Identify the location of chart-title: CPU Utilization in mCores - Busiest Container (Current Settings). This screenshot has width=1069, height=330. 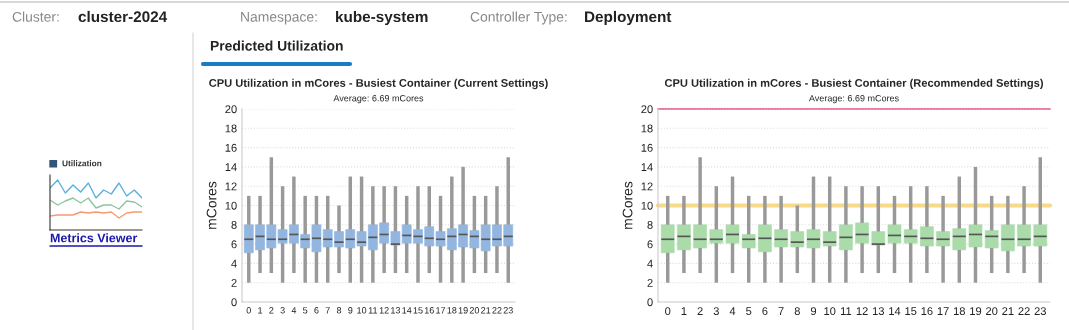
(378, 84).